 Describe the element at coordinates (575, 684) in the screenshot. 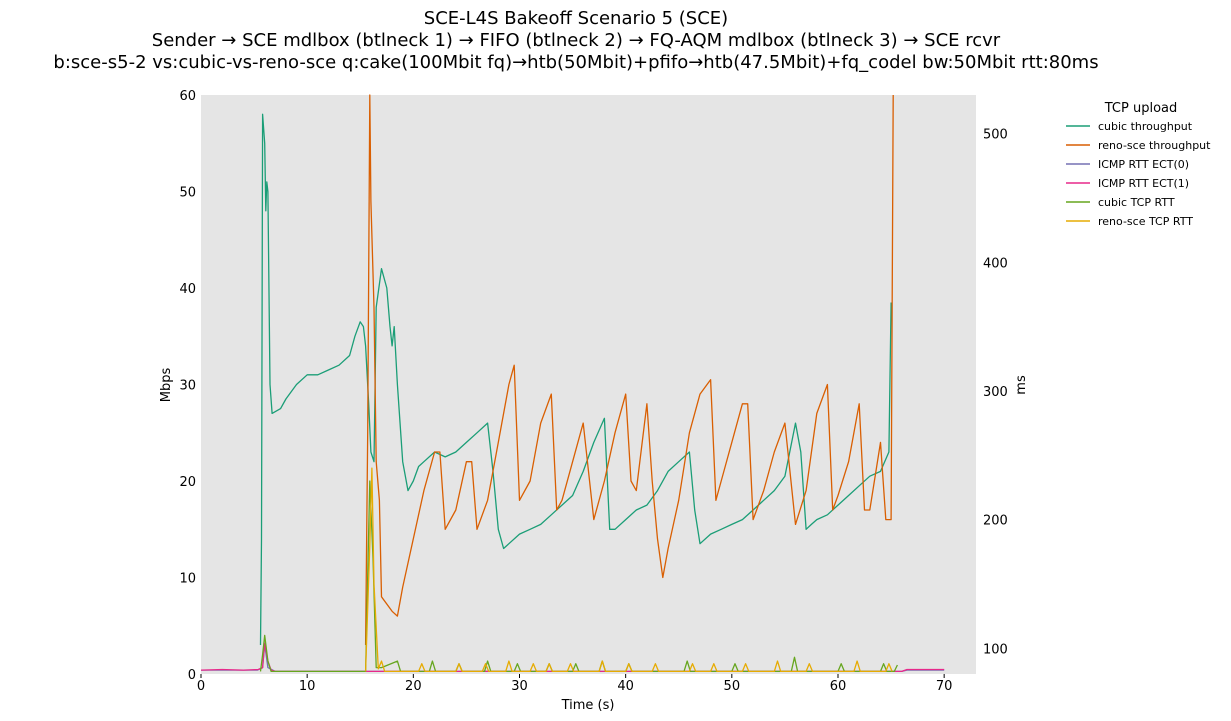

I see `x-axis: 0 10 20 30 40 50 60 70` at that location.